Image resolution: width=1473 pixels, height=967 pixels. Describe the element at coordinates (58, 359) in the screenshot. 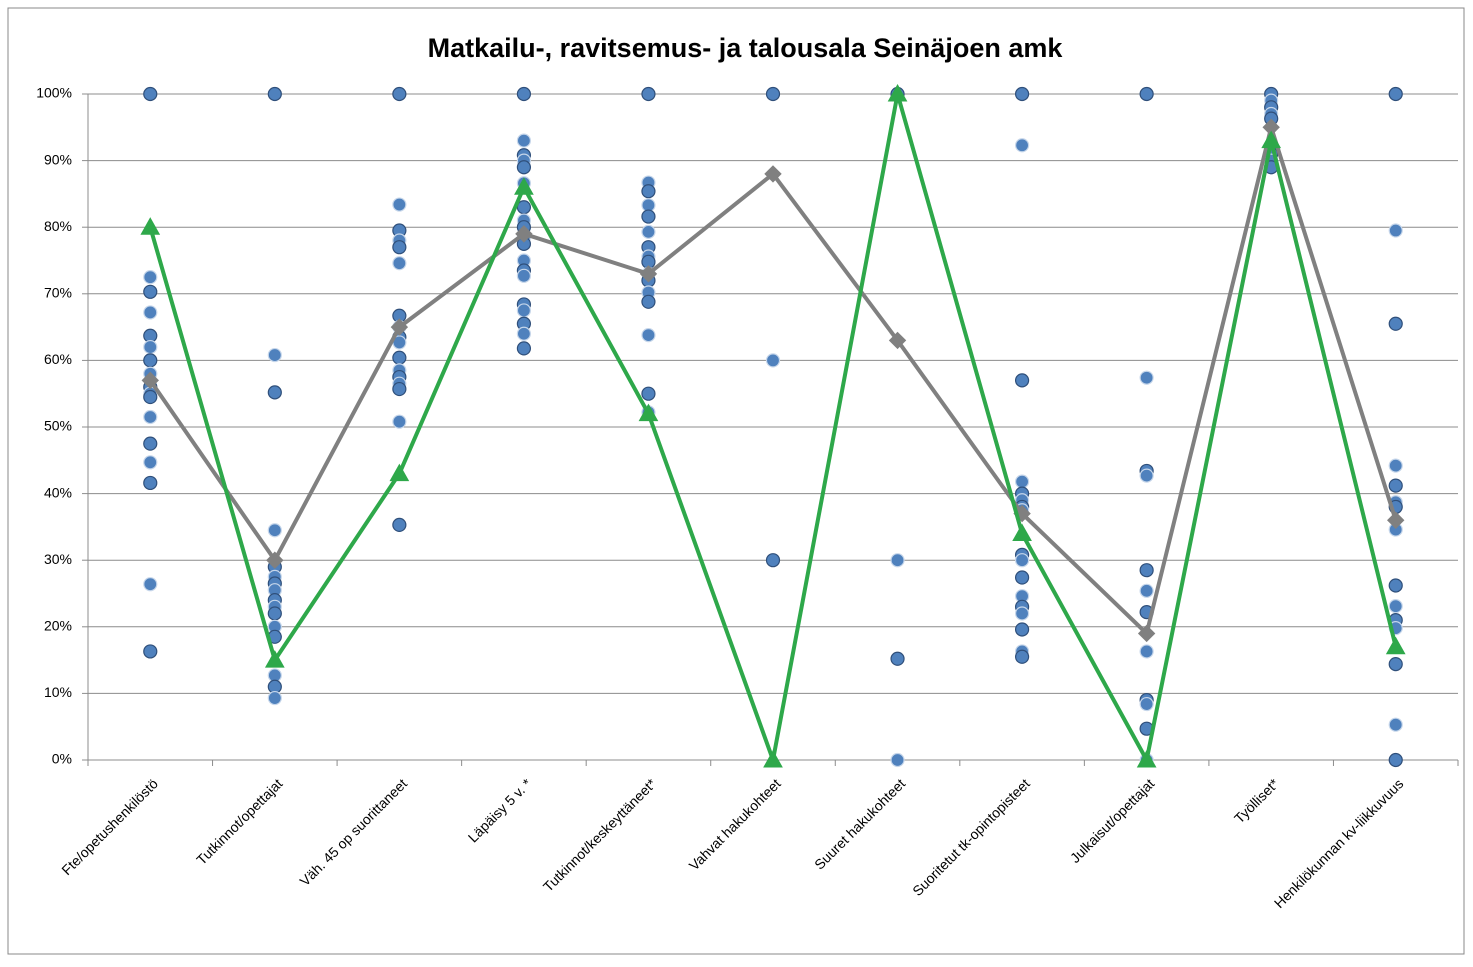

I see `y-tick-label: 60%` at that location.